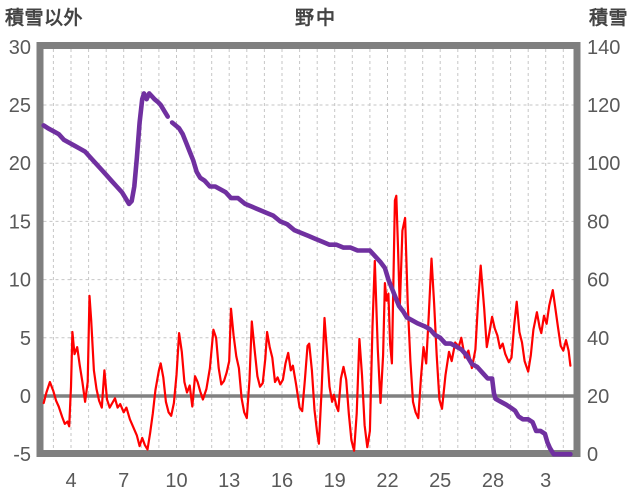  What do you see at coordinates (440, 481) in the screenshot?
I see `x-axis-tick-label: 25` at bounding box center [440, 481].